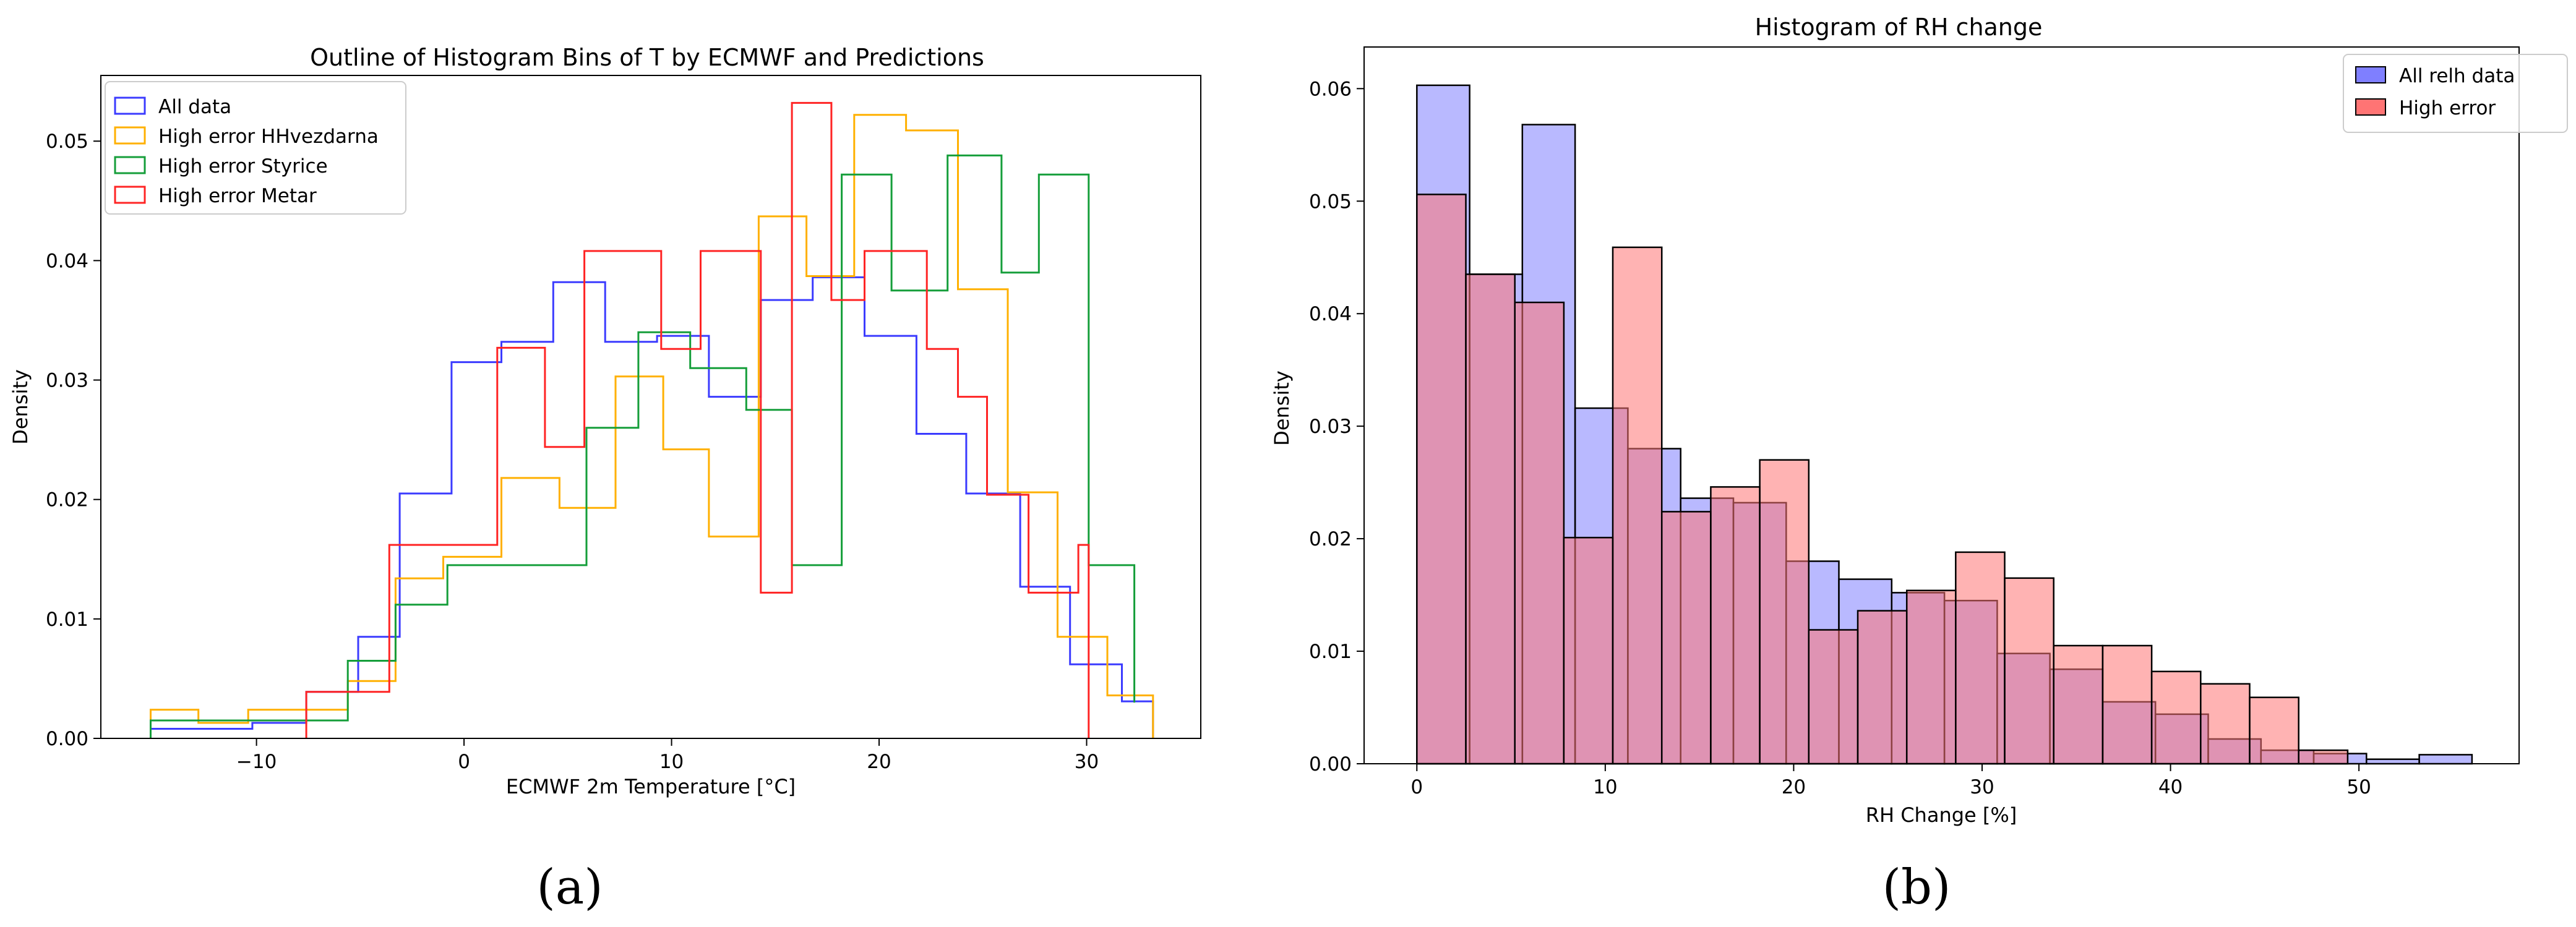 Image resolution: width=2576 pixels, height=927 pixels. I want to click on chart-b-x-axis-label: RH Change [%], so click(1941, 815).